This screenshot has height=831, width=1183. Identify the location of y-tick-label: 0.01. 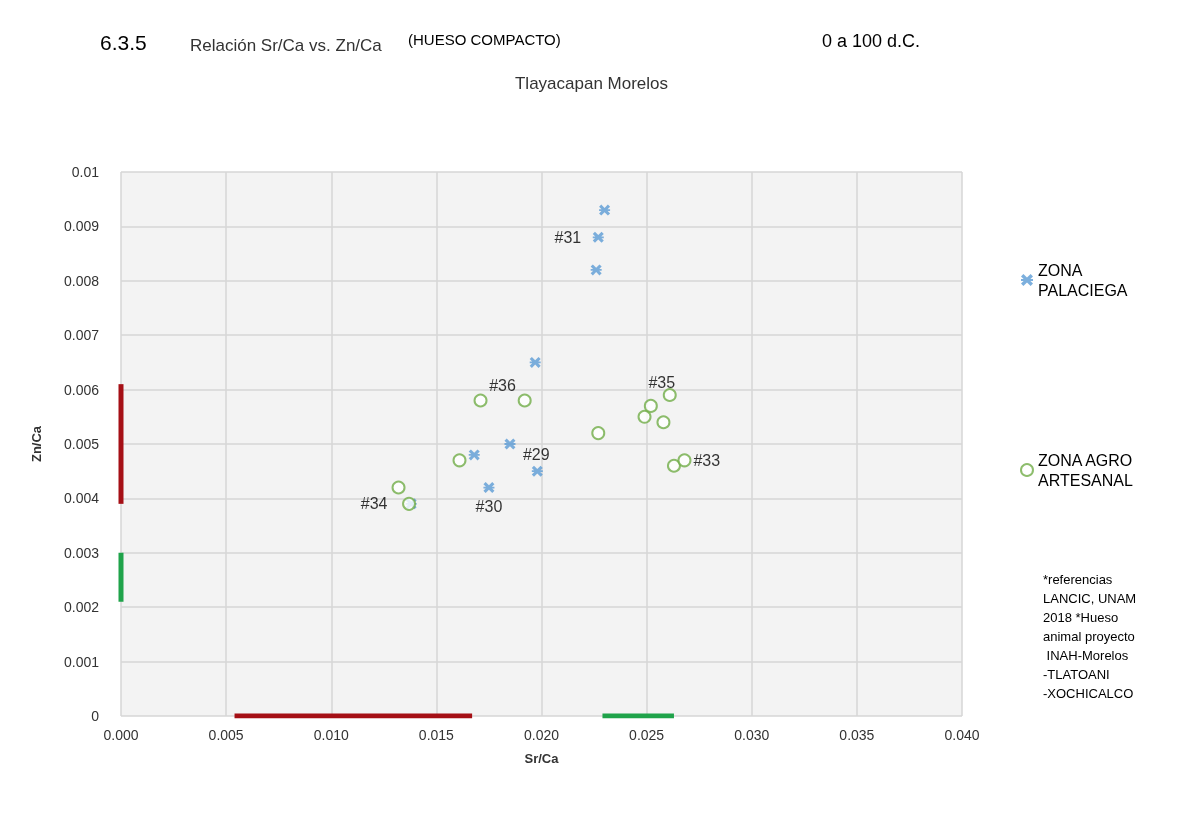
(85, 172).